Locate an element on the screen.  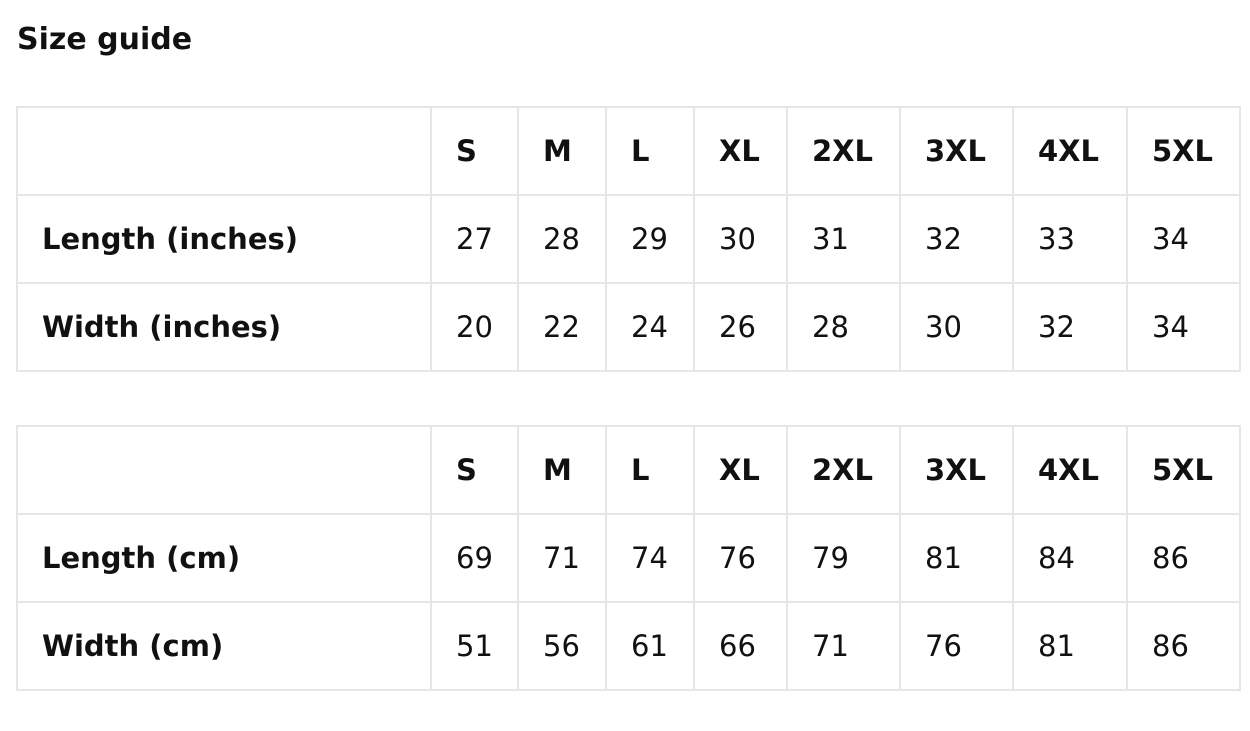
measurement-cell: 74 is located at coordinates (650, 558).